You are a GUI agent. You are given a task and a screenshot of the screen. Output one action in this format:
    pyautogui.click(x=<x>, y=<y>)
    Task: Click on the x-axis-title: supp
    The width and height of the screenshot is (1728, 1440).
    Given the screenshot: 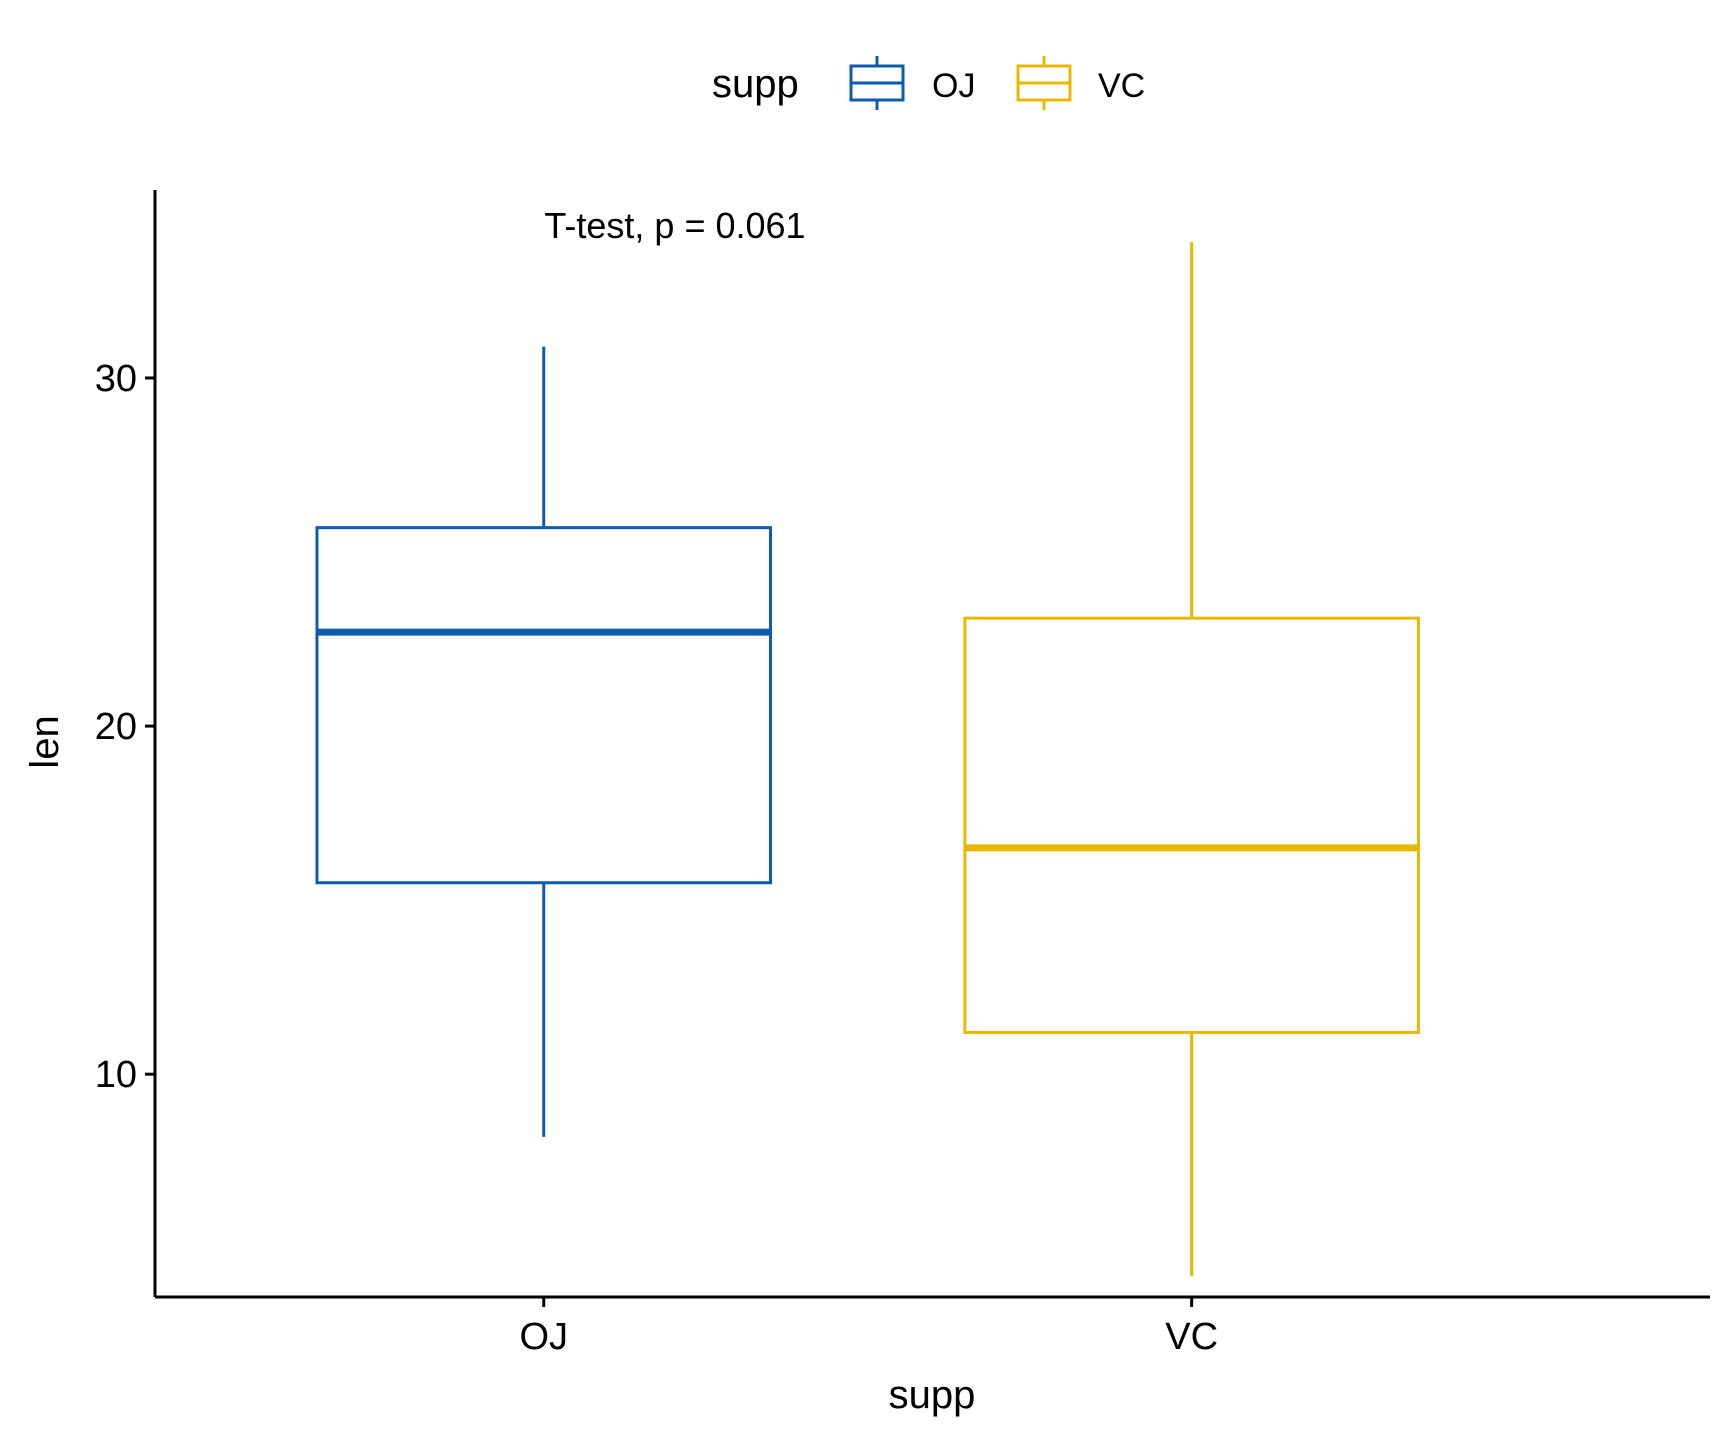 What is the action you would take?
    pyautogui.click(x=932, y=1395)
    